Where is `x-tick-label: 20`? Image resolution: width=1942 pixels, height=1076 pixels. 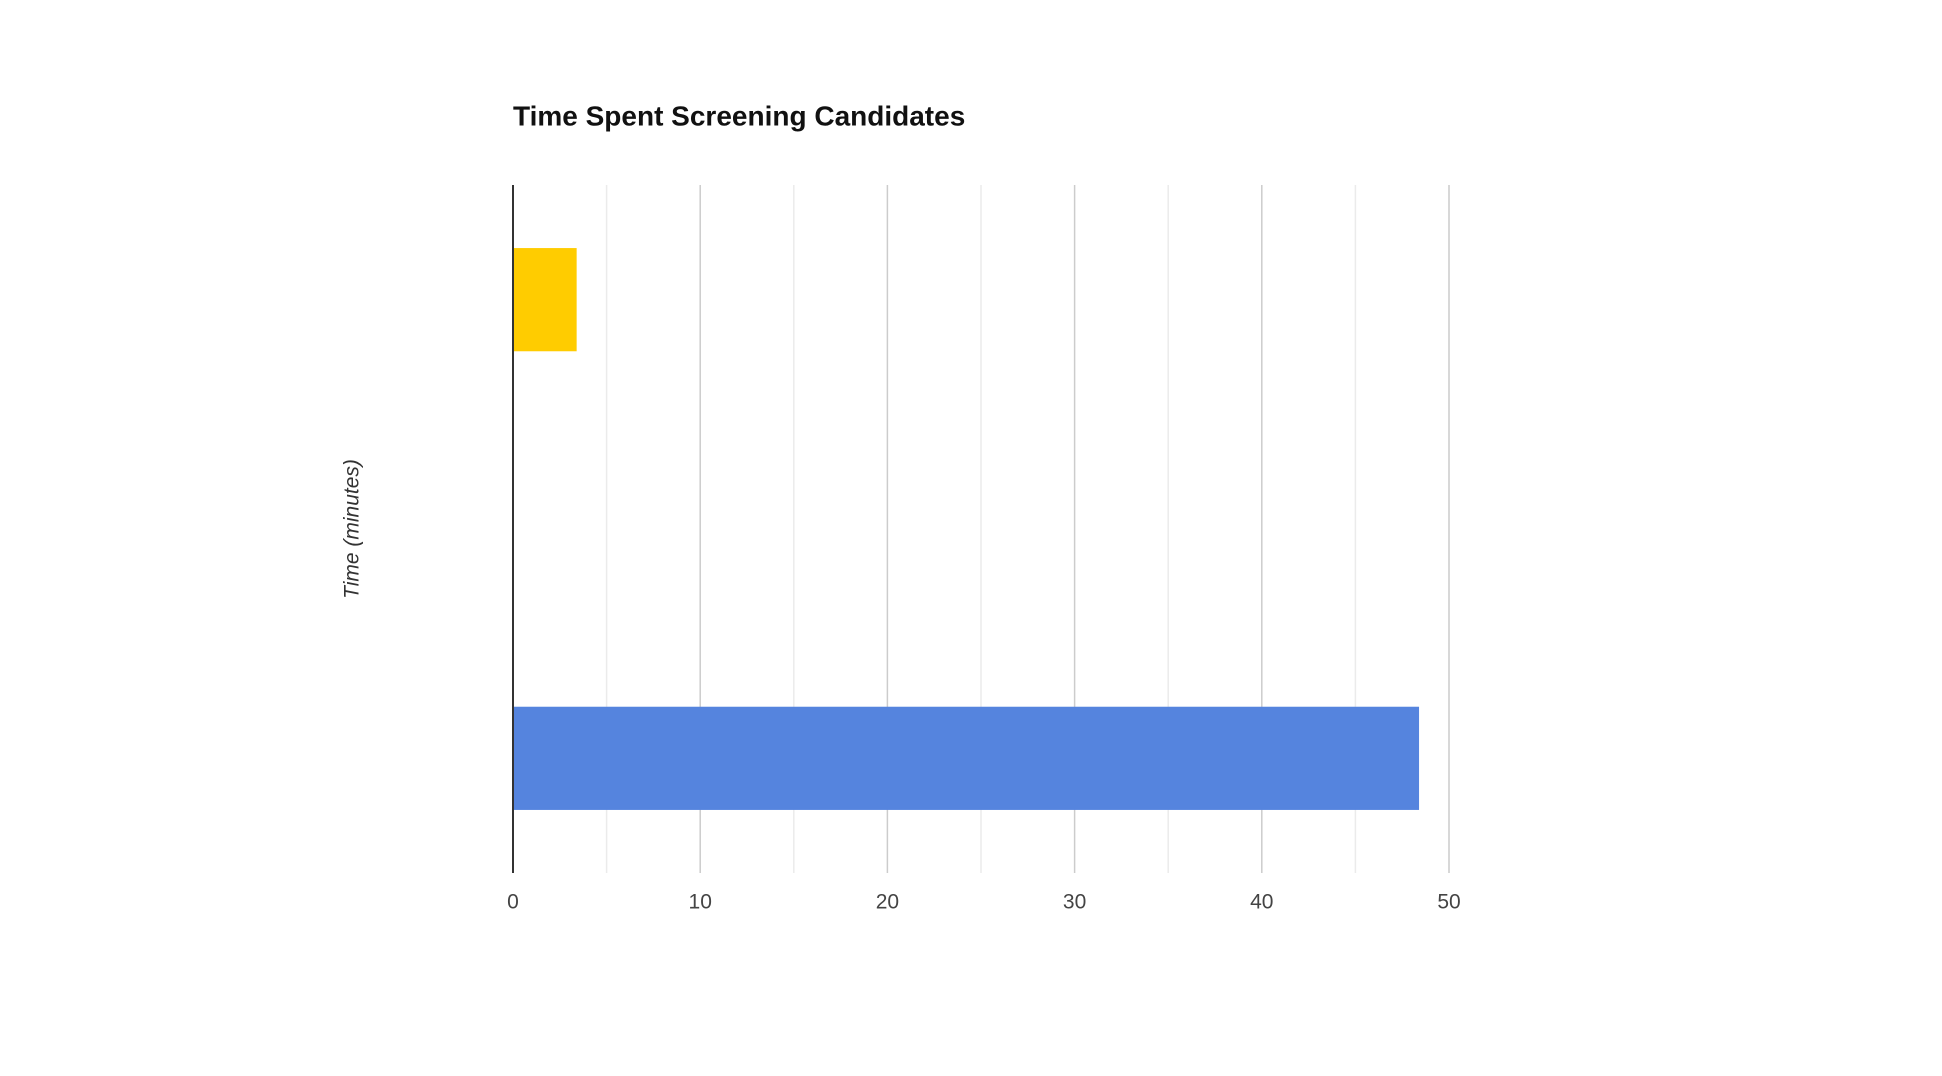
x-tick-label: 20 is located at coordinates (887, 902).